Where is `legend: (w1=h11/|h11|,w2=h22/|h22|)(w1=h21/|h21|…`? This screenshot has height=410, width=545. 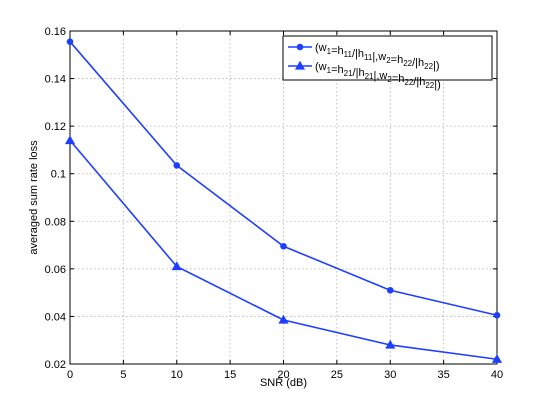 legend: (w1=h11/|h11|,w2=h22/|h22|)(w1=h21/|h21|… is located at coordinates (387, 63).